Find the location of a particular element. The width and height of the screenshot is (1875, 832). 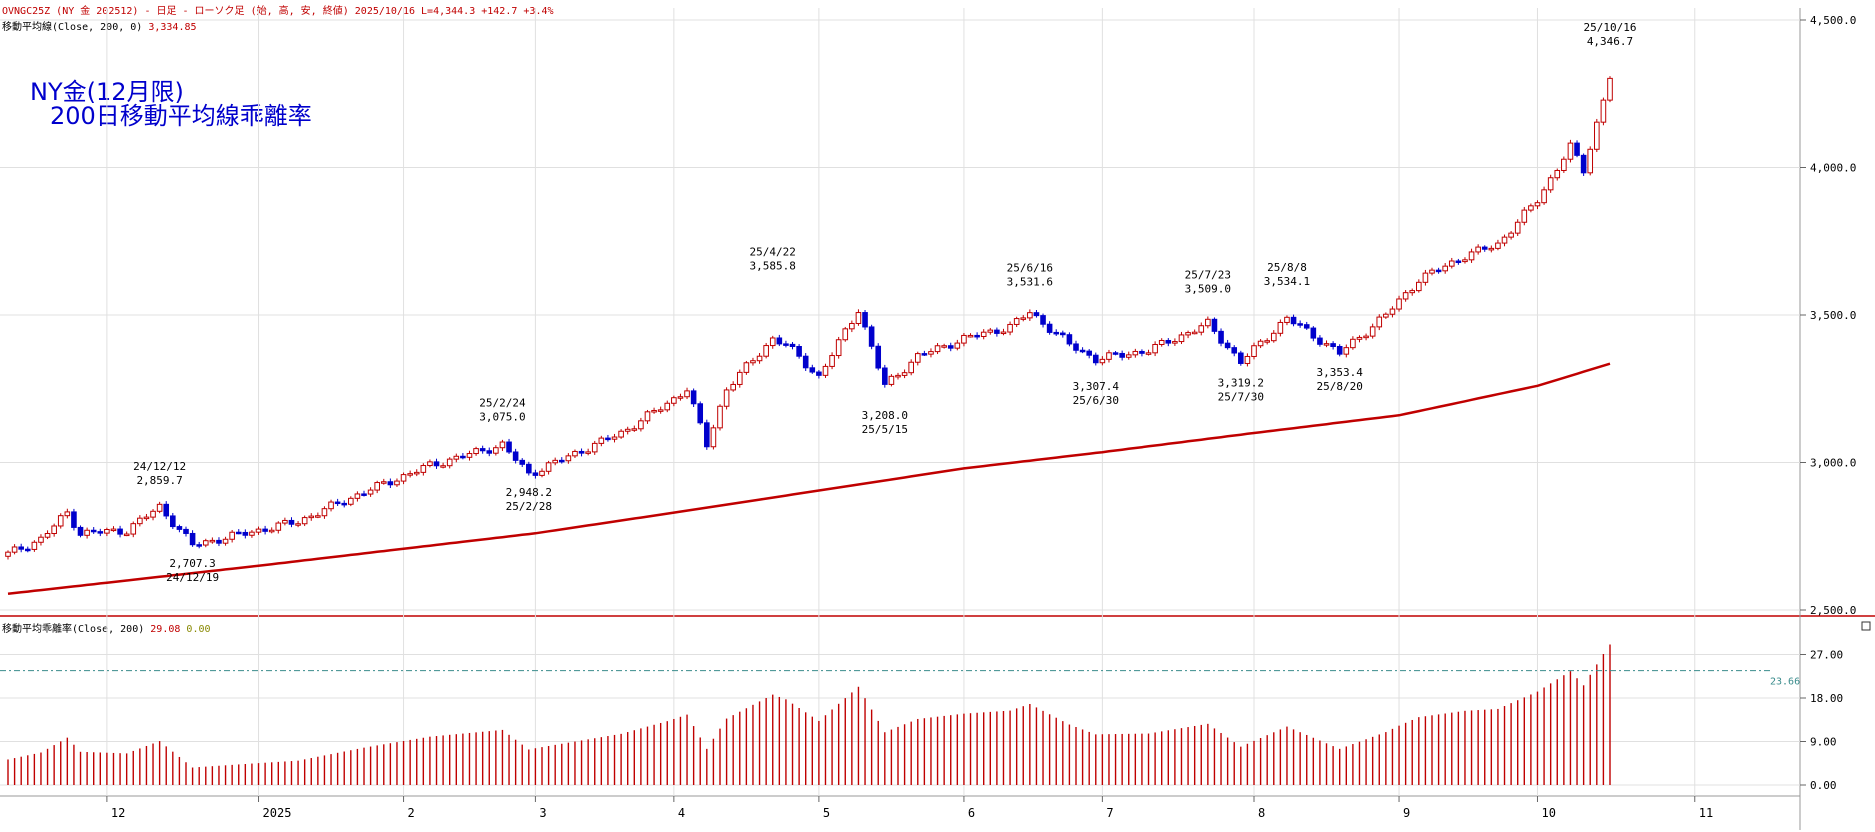

main-y-tick-label: 3,500.0 is located at coordinates (1833, 315).